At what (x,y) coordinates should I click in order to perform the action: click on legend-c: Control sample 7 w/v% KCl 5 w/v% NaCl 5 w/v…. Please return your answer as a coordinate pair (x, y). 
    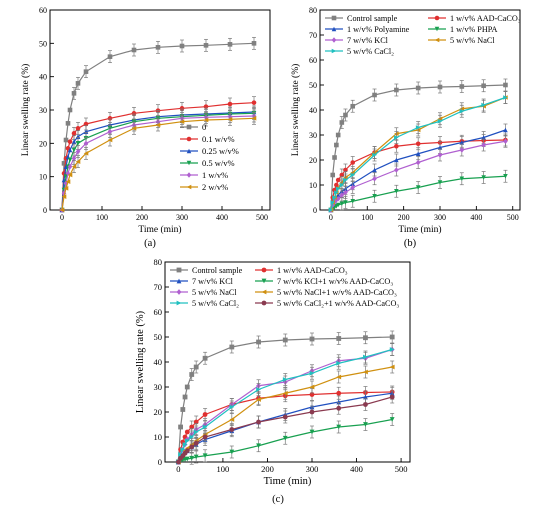
    Looking at the image, I should click on (284, 287).